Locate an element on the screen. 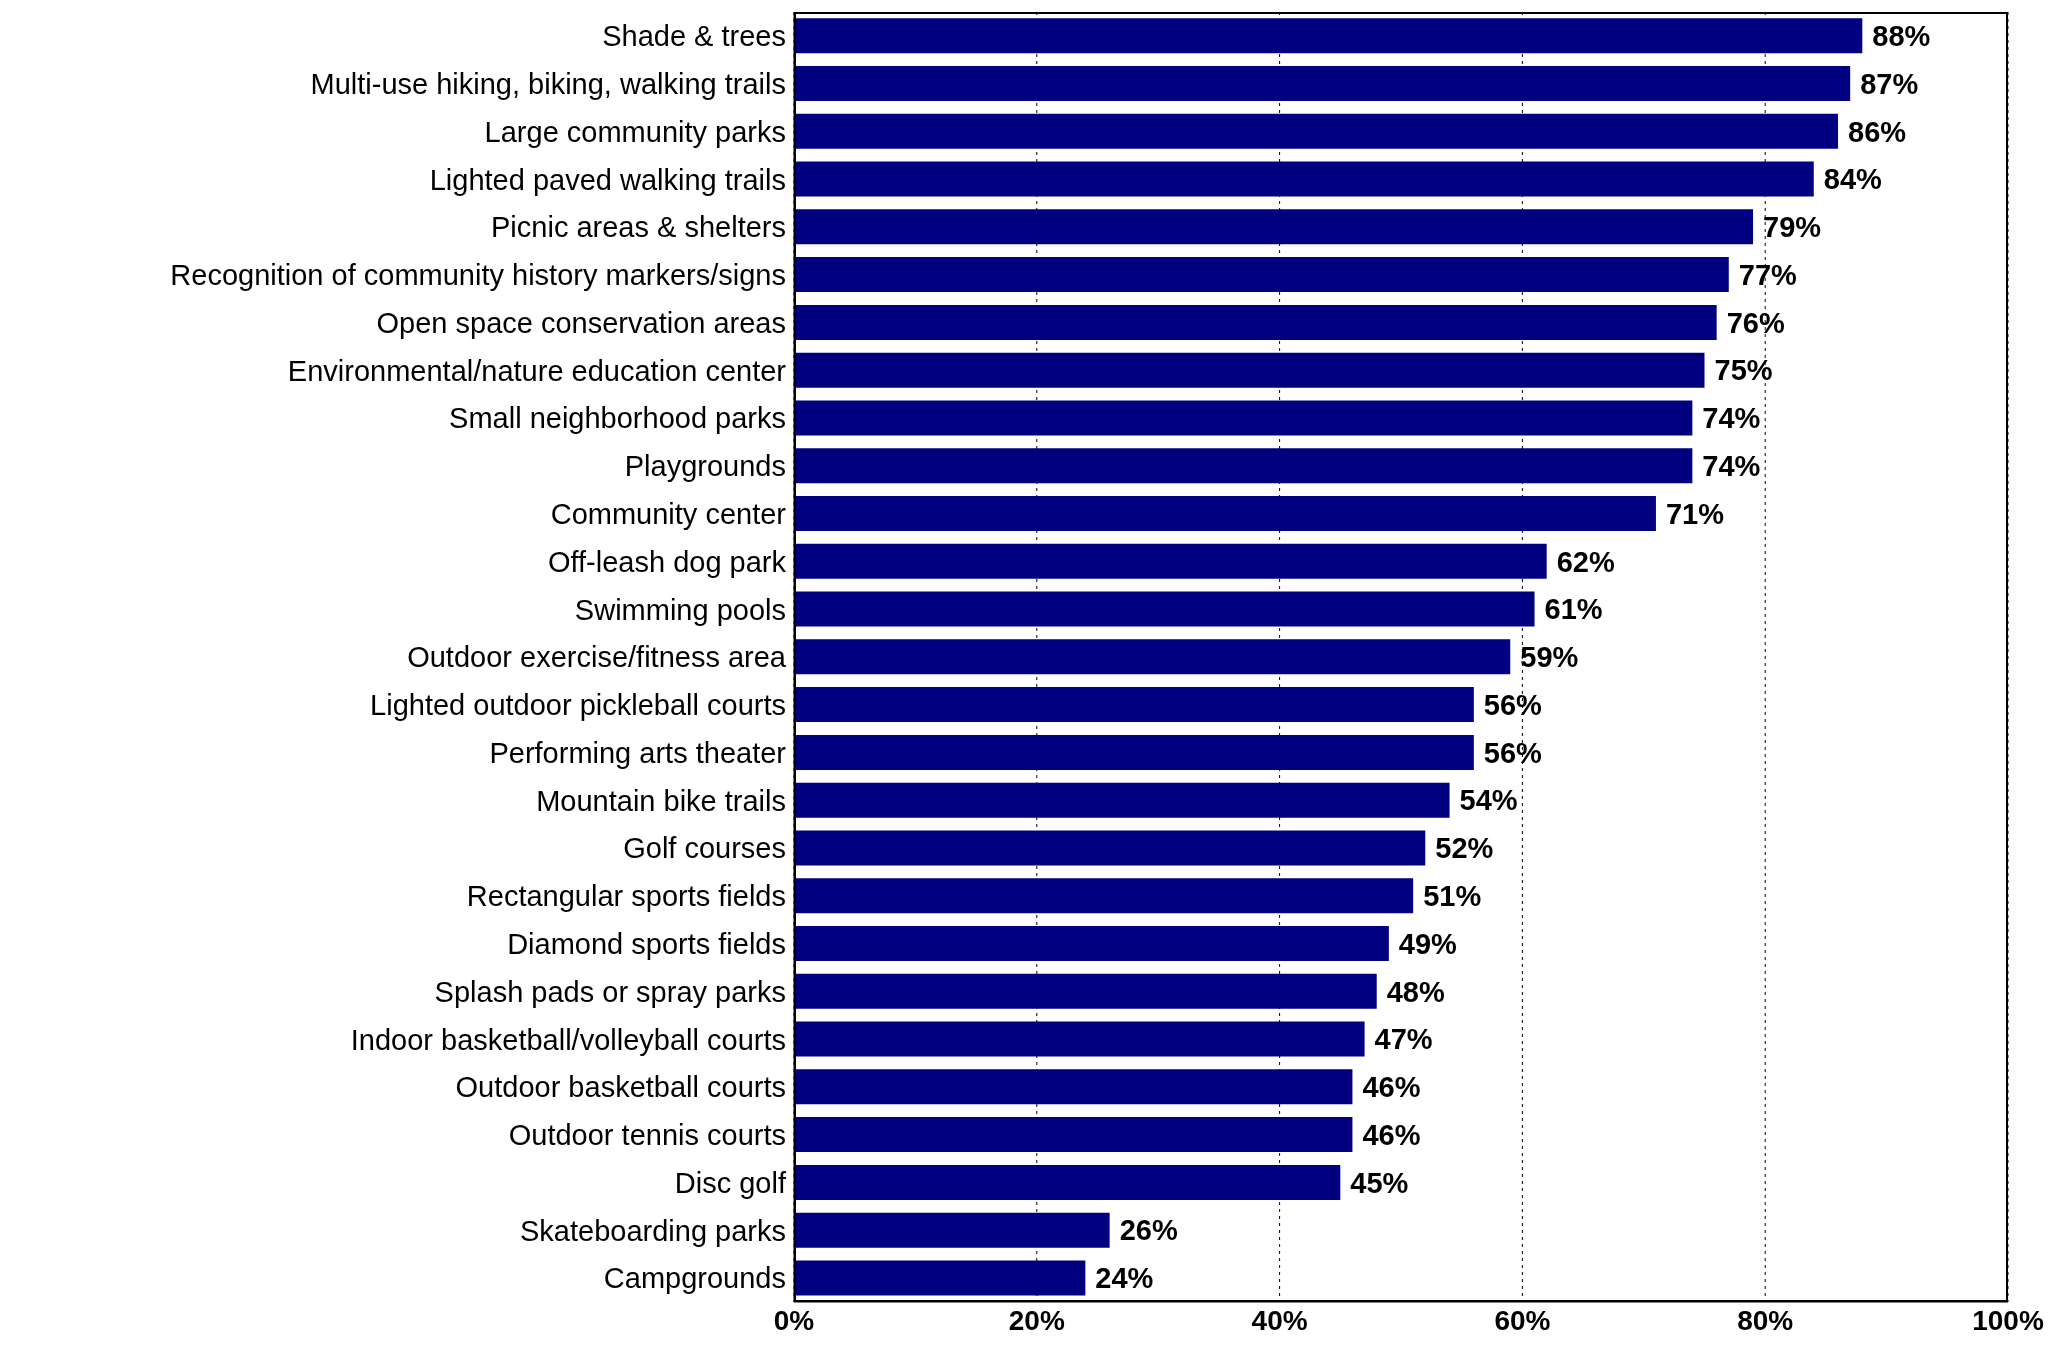 The image size is (2063, 1368). y-tick-label: Lighted paved walking trails is located at coordinates (607, 179).